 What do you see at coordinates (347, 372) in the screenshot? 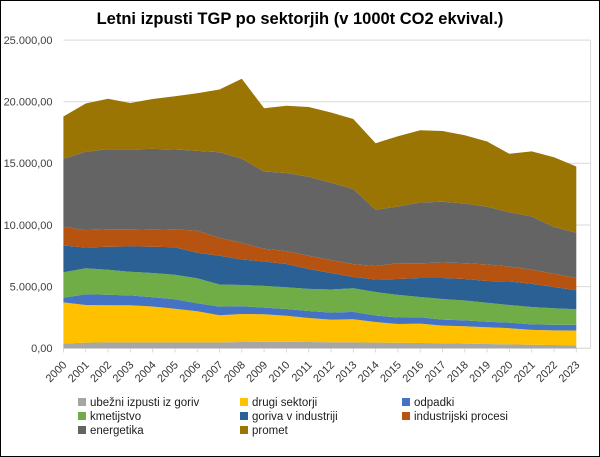
I see `svg-text: 2013` at bounding box center [347, 372].